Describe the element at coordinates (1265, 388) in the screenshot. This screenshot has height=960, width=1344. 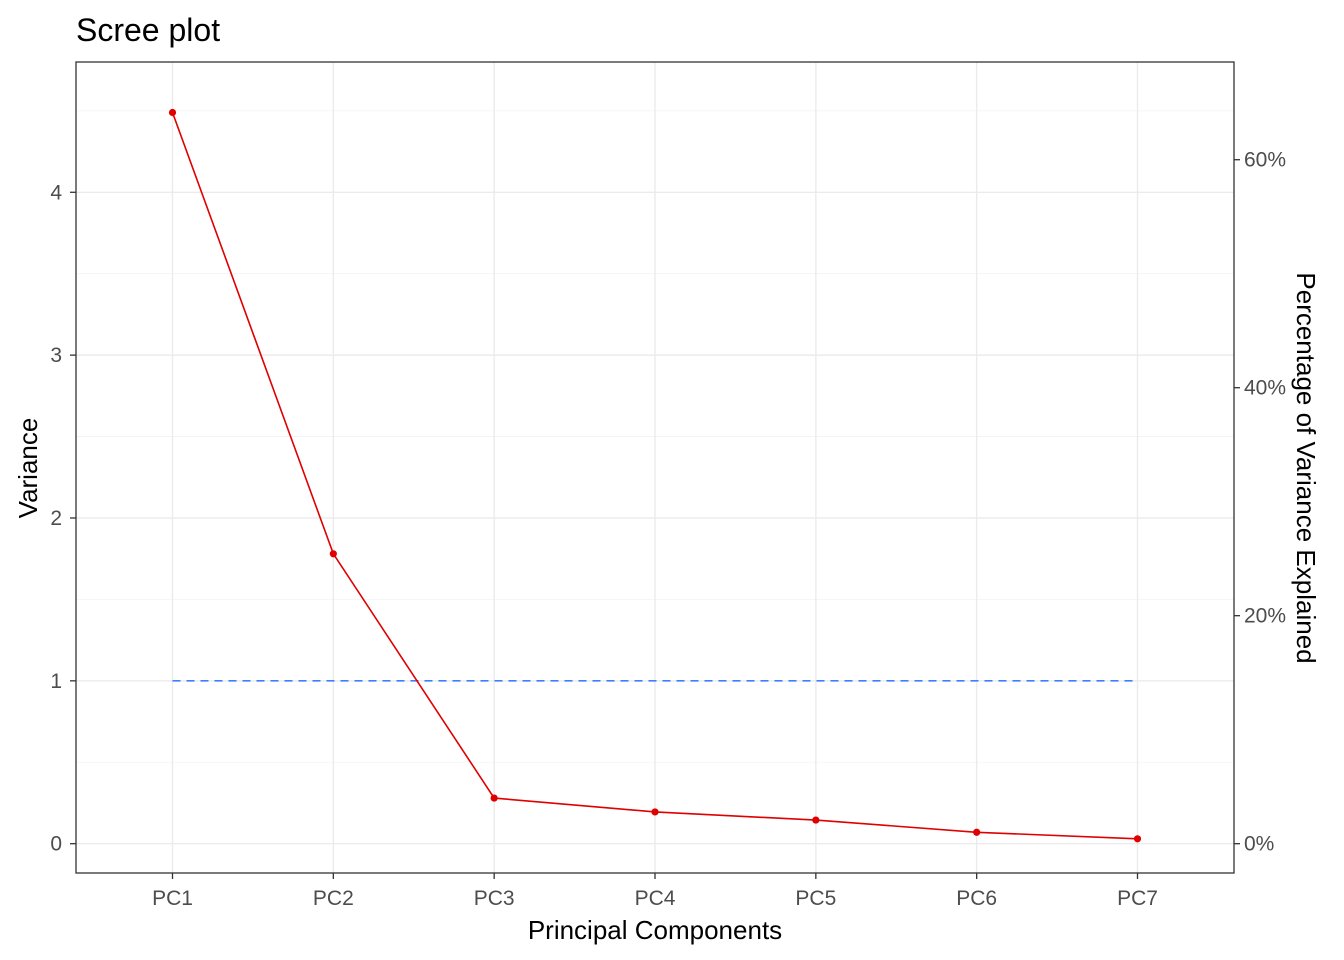
I see `right-tick-label: 40%` at that location.